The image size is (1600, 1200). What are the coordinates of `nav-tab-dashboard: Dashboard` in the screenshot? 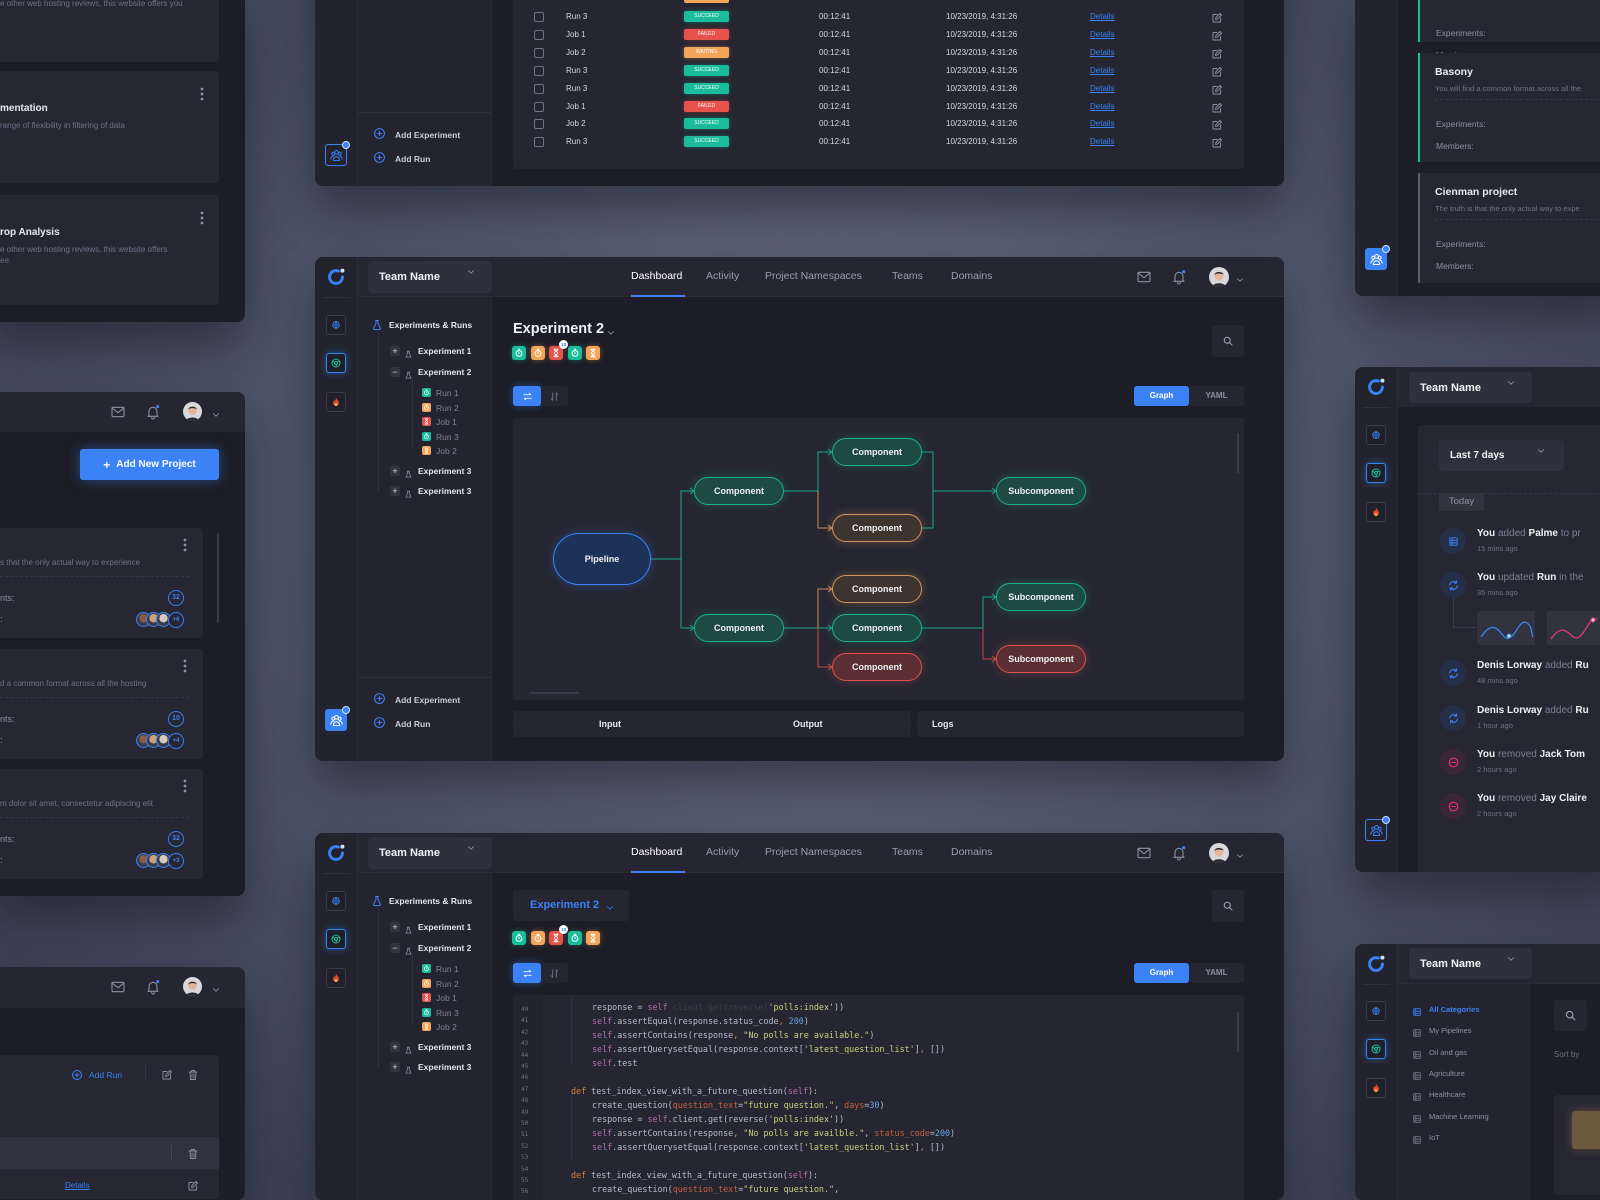 It's located at (657, 276).